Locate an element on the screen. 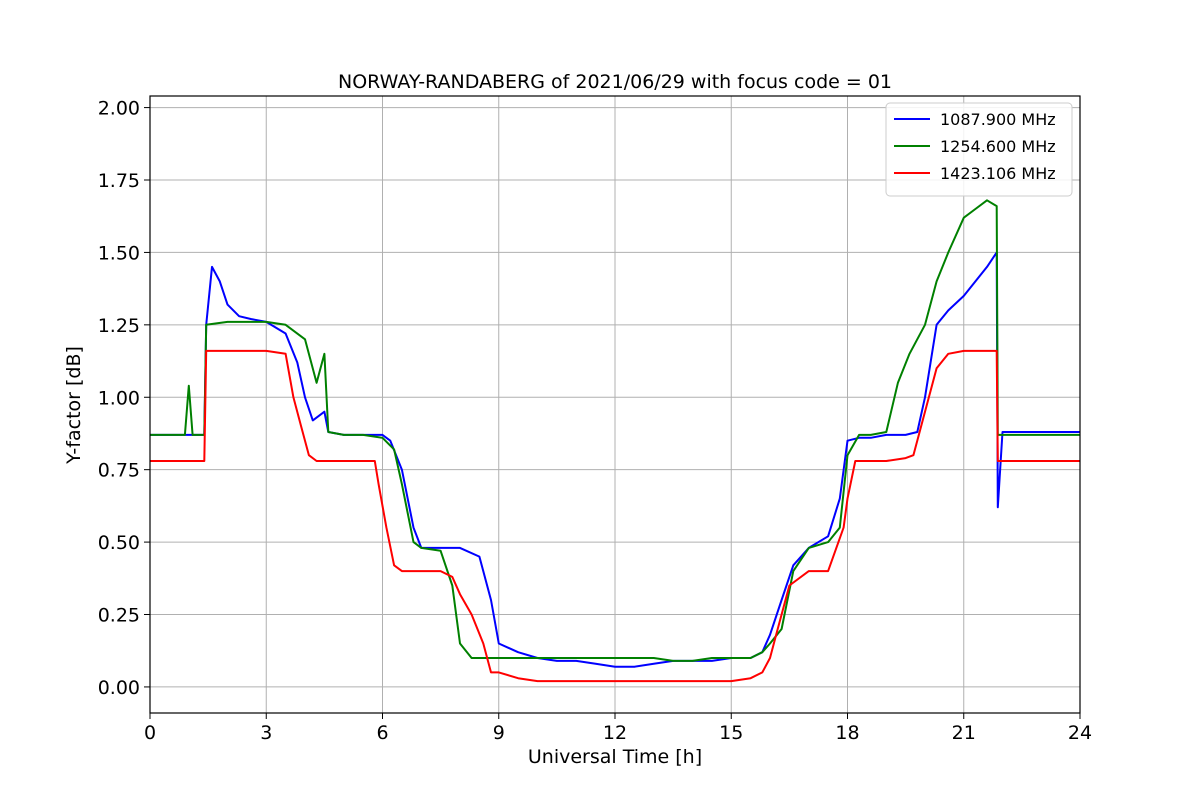 The width and height of the screenshot is (1200, 800). y-axis-label: Y-factor [dB] is located at coordinates (74, 405).